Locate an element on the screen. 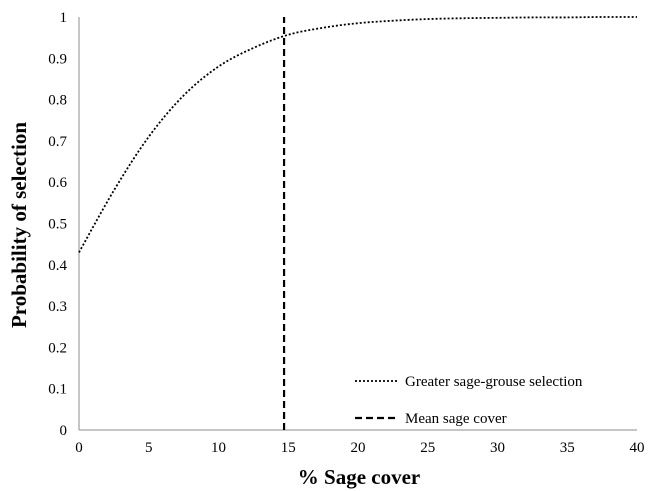 The width and height of the screenshot is (649, 491). y-tick-label: 0.5 is located at coordinates (57, 225).